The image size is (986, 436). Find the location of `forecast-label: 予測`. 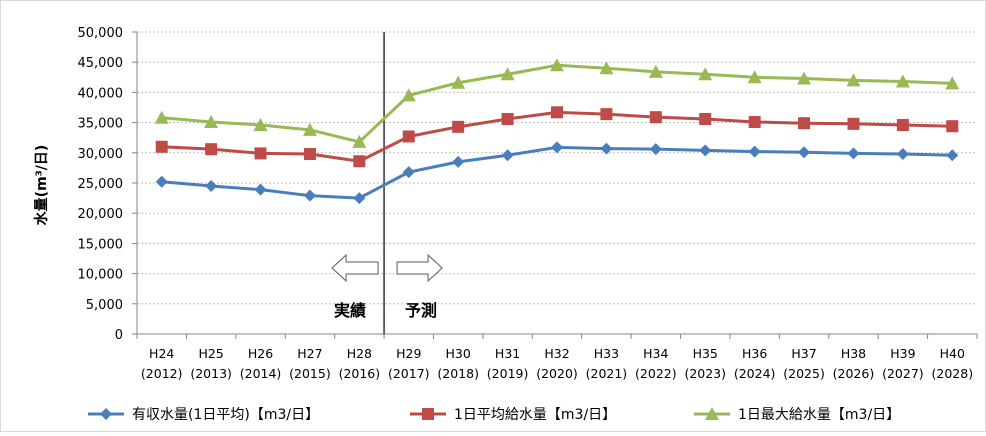

forecast-label: 予測 is located at coordinates (421, 310).